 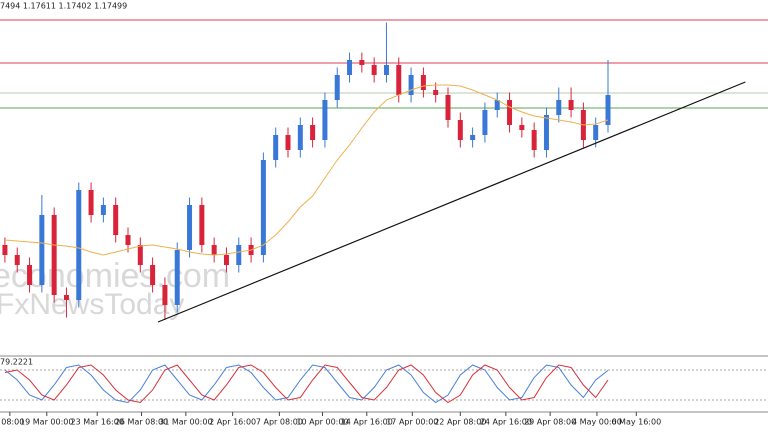 What do you see at coordinates (97, 422) in the screenshot?
I see `x-tick-label: 23 Mar 16:00` at bounding box center [97, 422].